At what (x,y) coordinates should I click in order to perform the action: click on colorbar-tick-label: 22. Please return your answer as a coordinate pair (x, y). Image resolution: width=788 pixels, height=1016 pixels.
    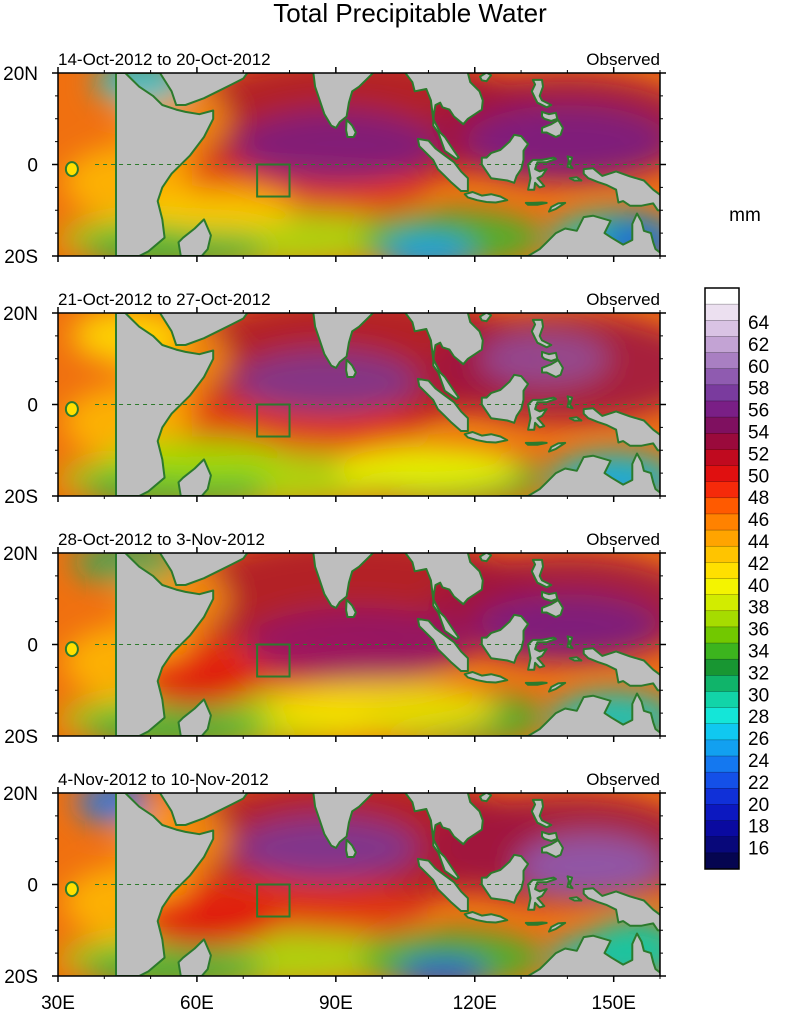
    Looking at the image, I should click on (758, 783).